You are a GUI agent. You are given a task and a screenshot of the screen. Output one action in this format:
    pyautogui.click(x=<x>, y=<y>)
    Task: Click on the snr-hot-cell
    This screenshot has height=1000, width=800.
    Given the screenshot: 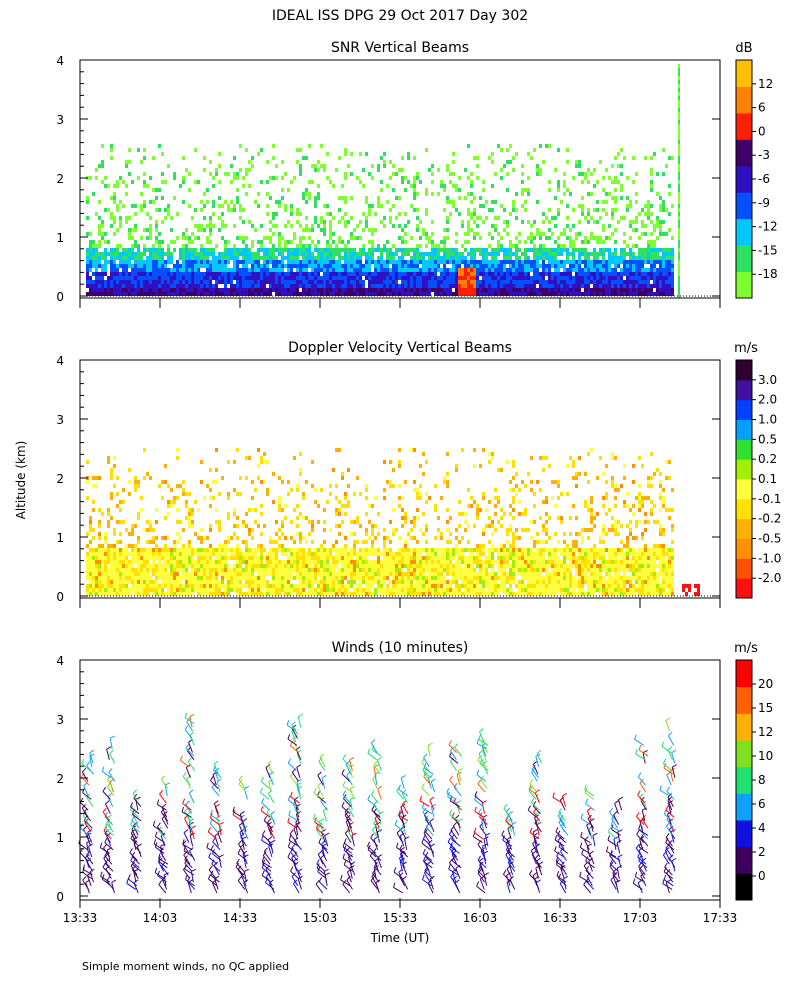 What is the action you would take?
    pyautogui.click(x=474, y=294)
    